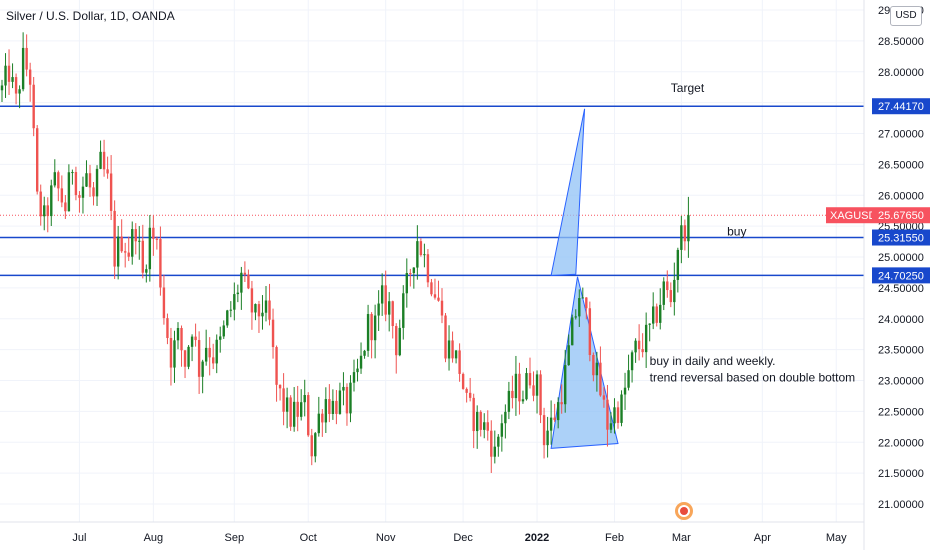 This screenshot has width=932, height=550. What do you see at coordinates (308, 538) in the screenshot?
I see `x-tick-label: Oct` at bounding box center [308, 538].